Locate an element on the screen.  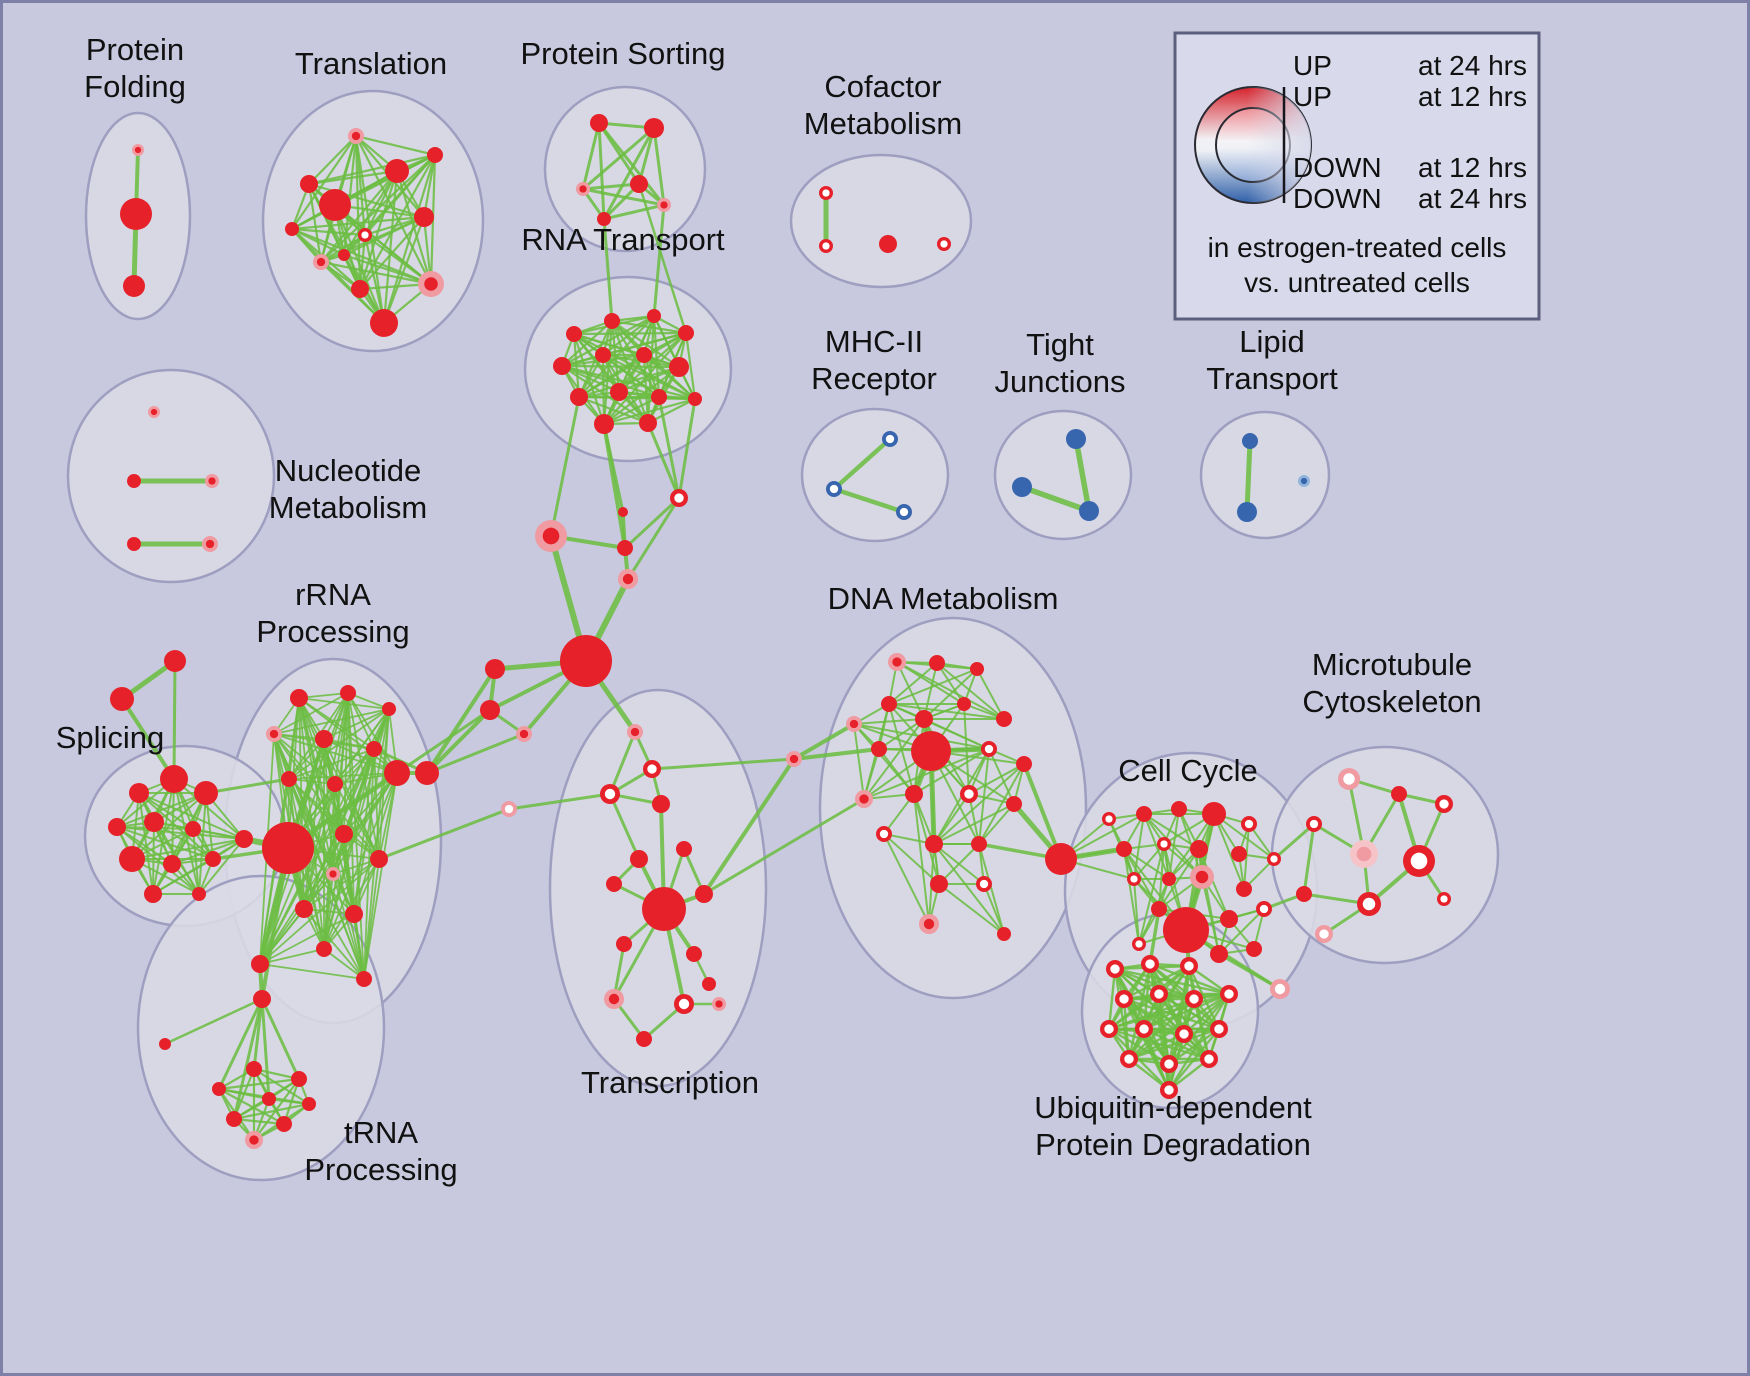
network-node-rt1 is located at coordinates (612, 321).